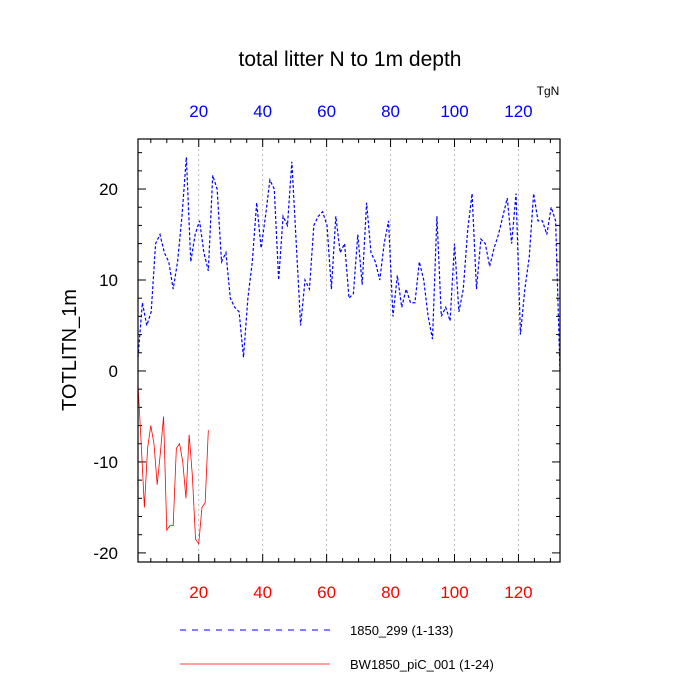 The image size is (700, 700). What do you see at coordinates (105, 462) in the screenshot?
I see `y-tick-label: -10` at bounding box center [105, 462].